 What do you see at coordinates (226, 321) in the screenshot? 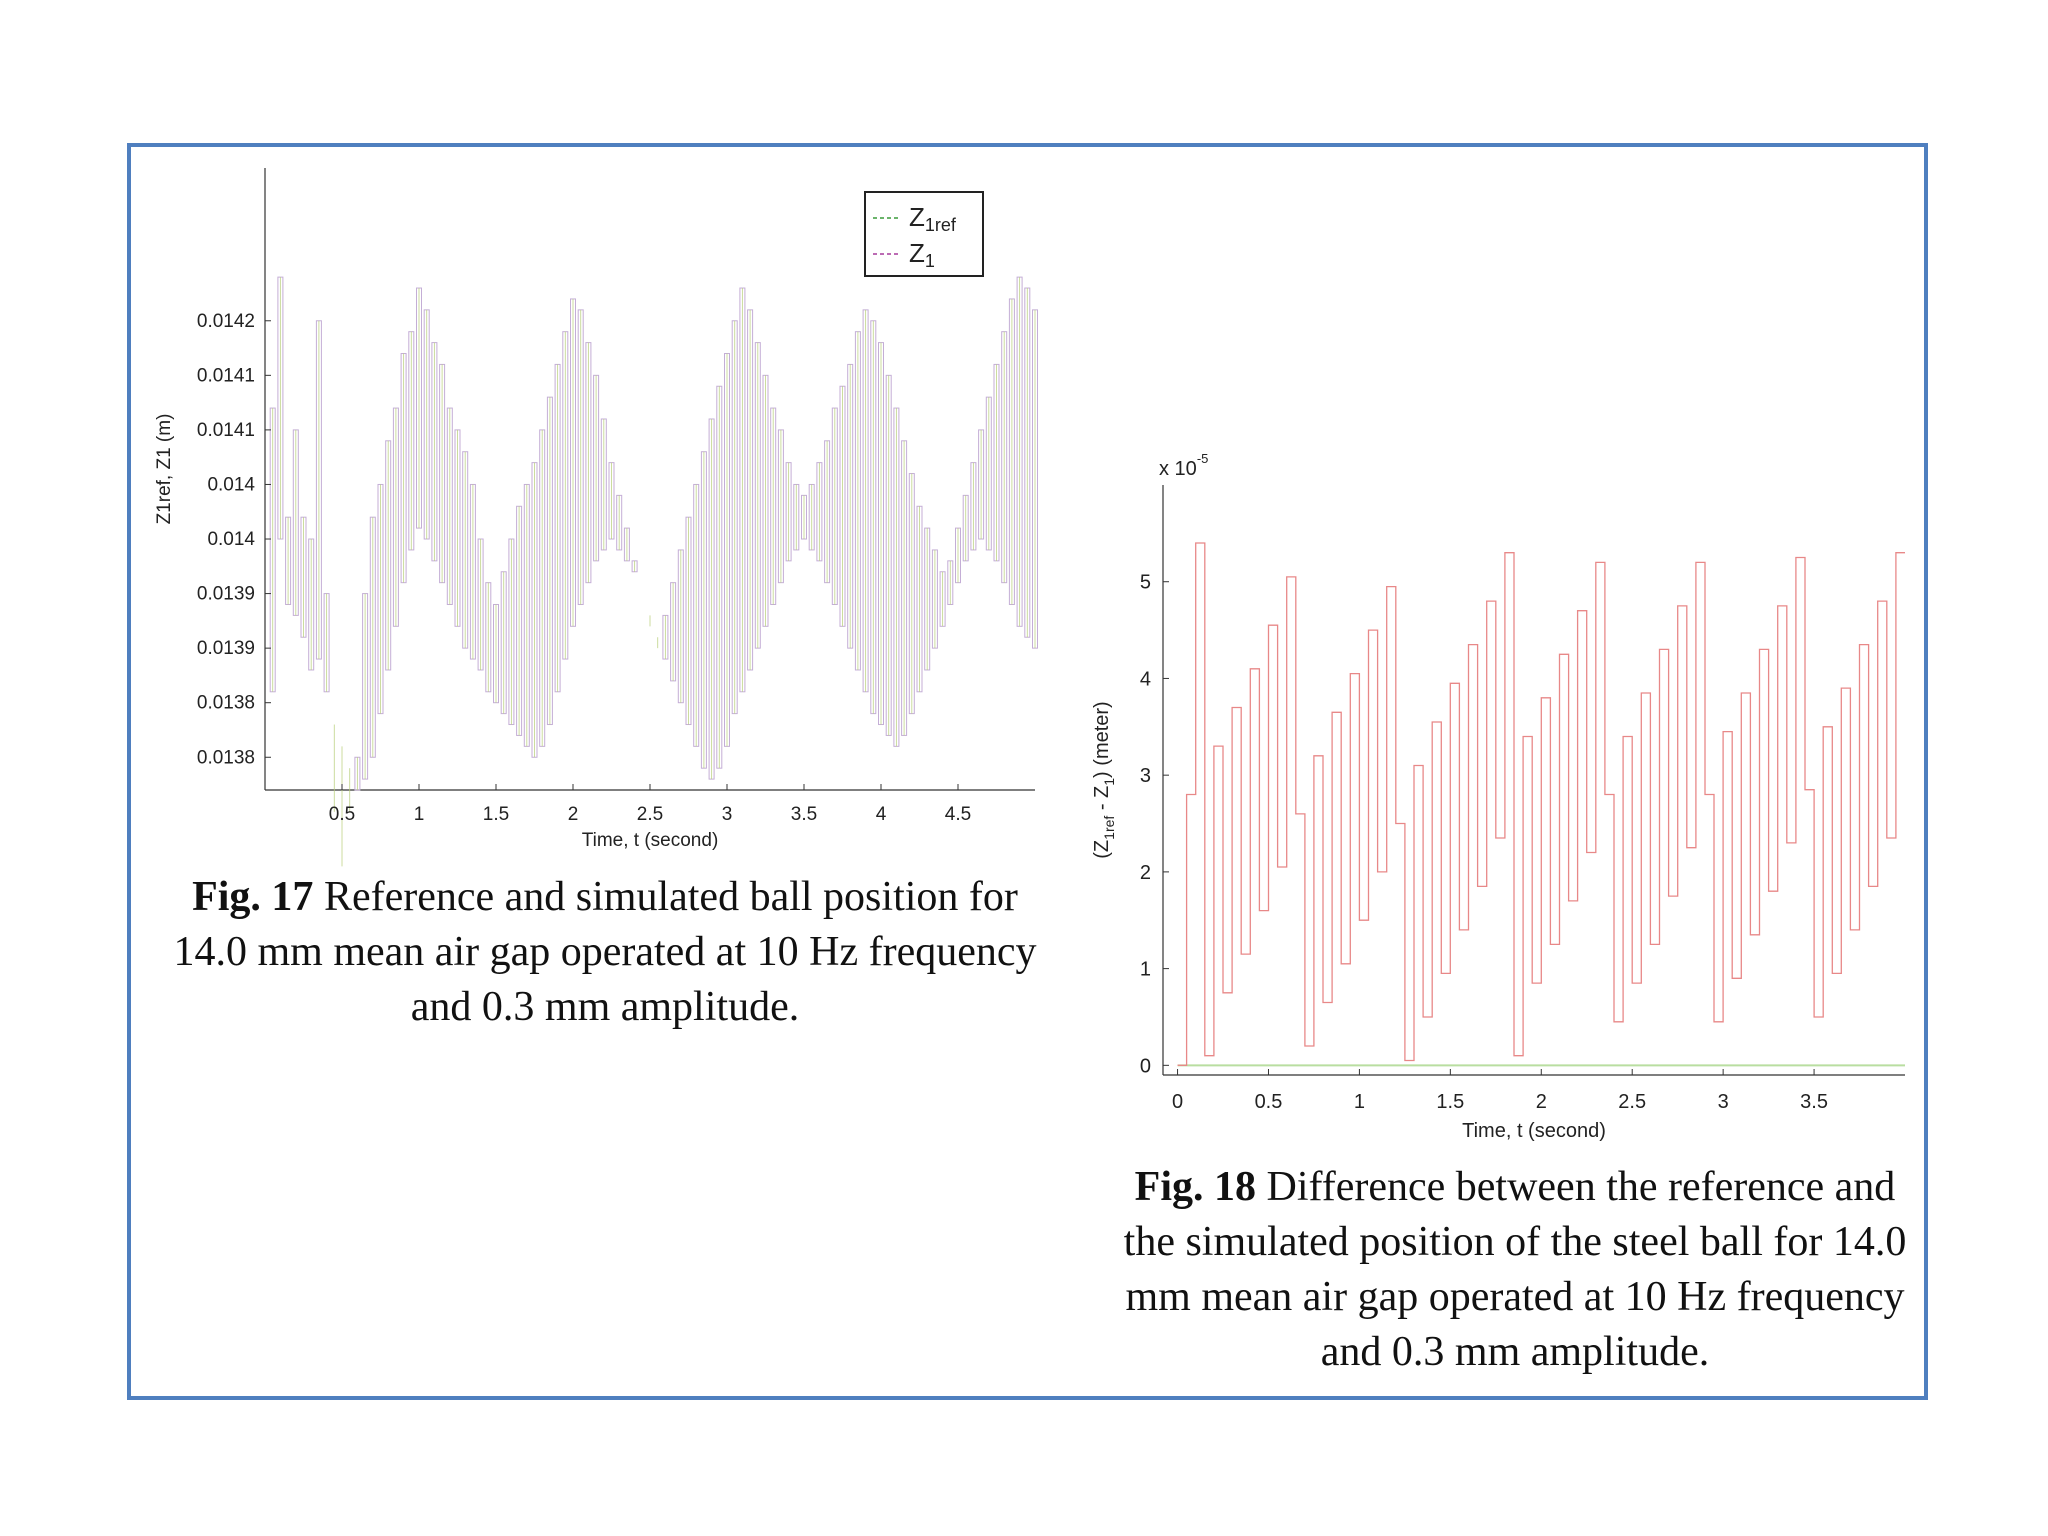
I see `y-tick-label: 0.0142` at bounding box center [226, 321].